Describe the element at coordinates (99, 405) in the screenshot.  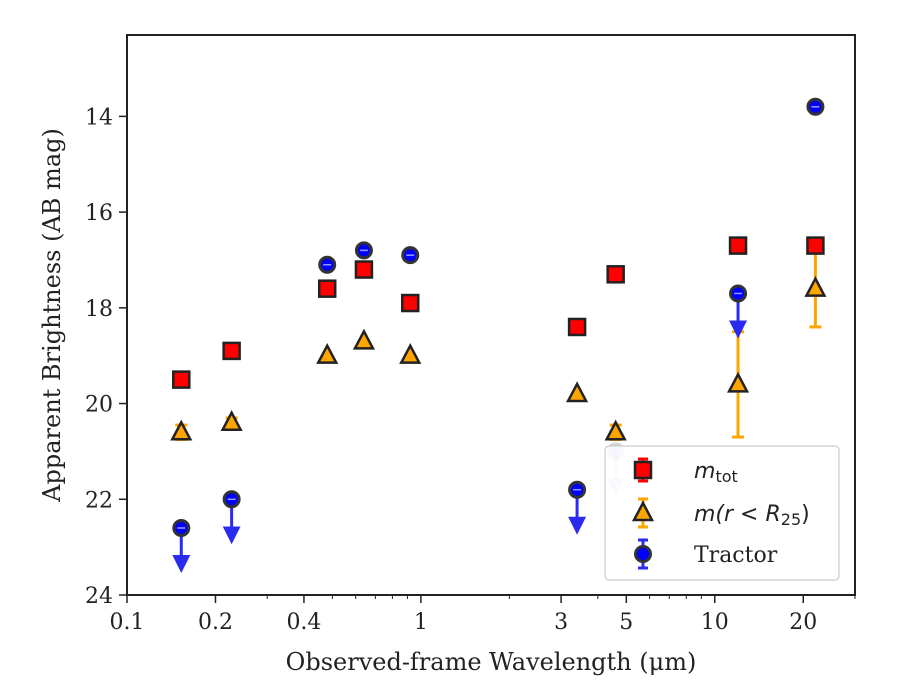
I see `y-tick-label: 20` at that location.